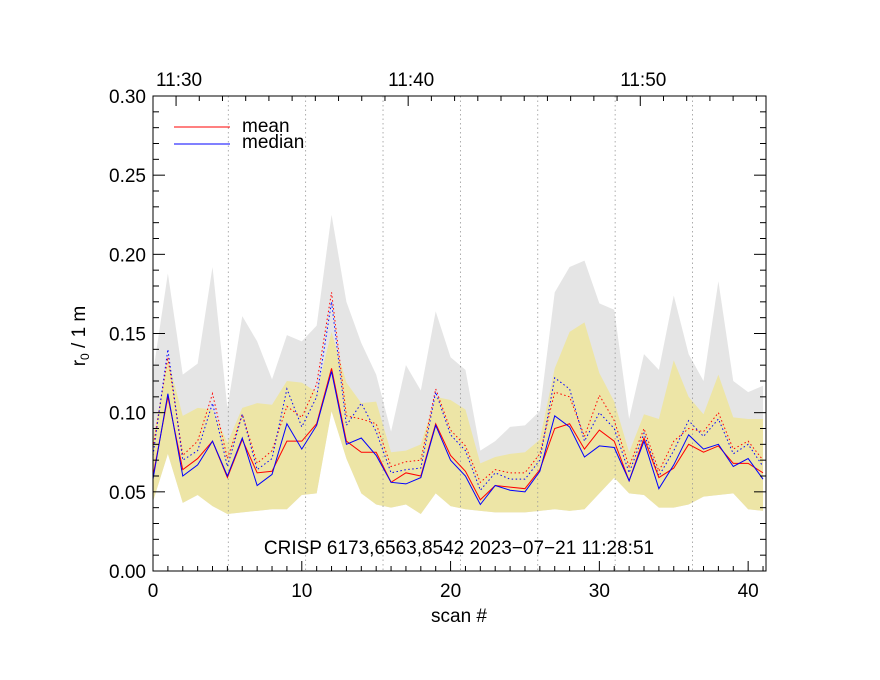 The image size is (880, 680). I want to click on x-axis-label: scan #, so click(459, 616).